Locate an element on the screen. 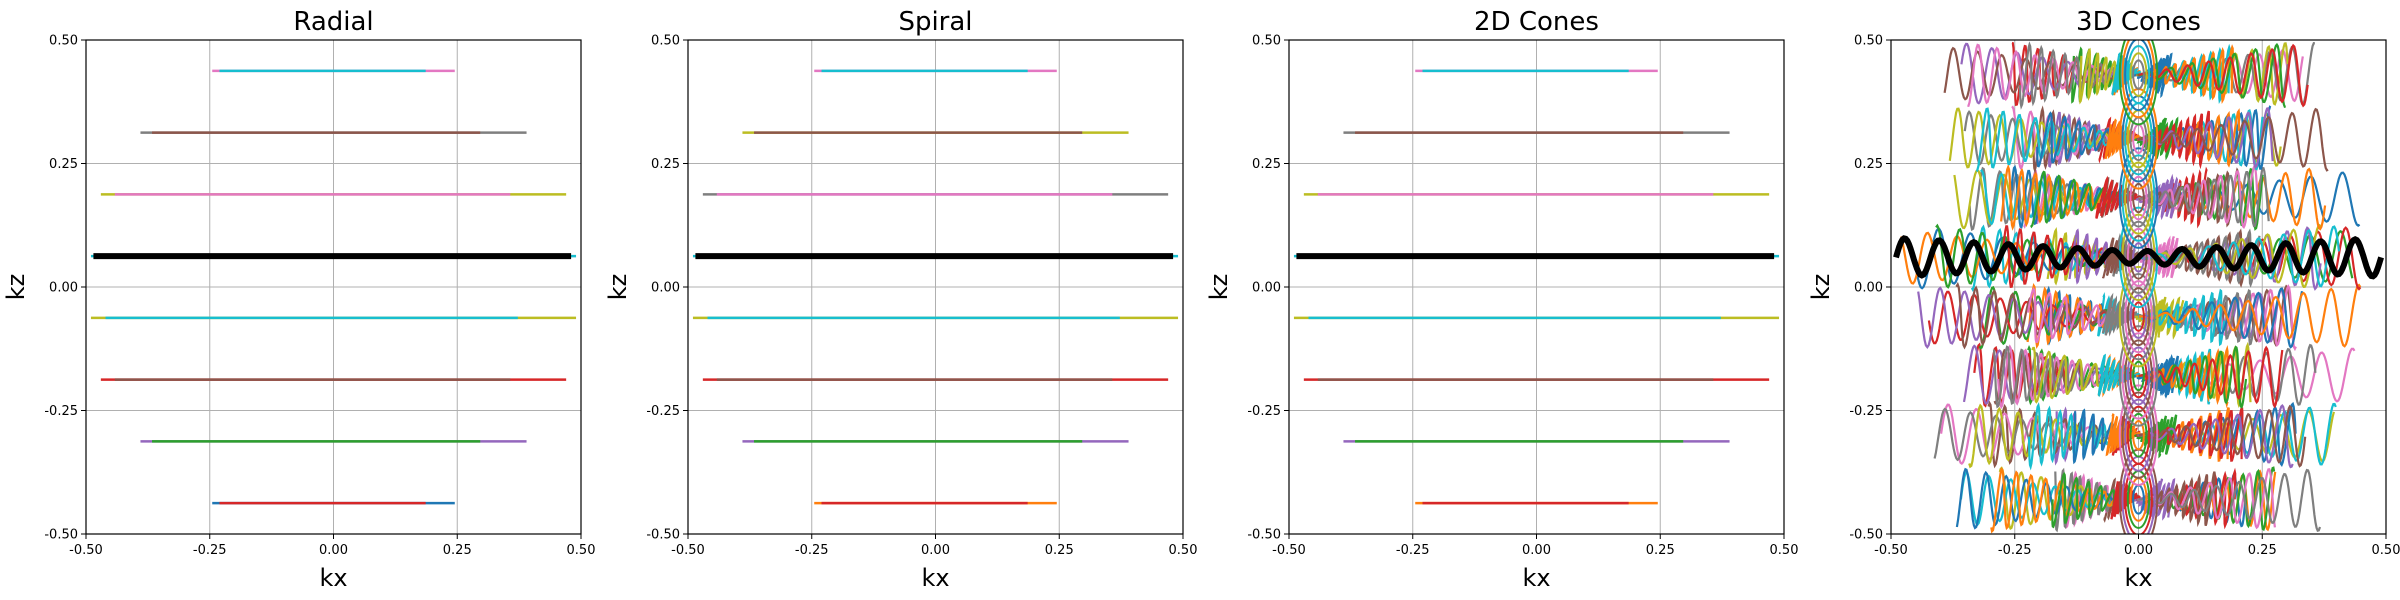  highlighted-cone-trajectory is located at coordinates (2138, 257).